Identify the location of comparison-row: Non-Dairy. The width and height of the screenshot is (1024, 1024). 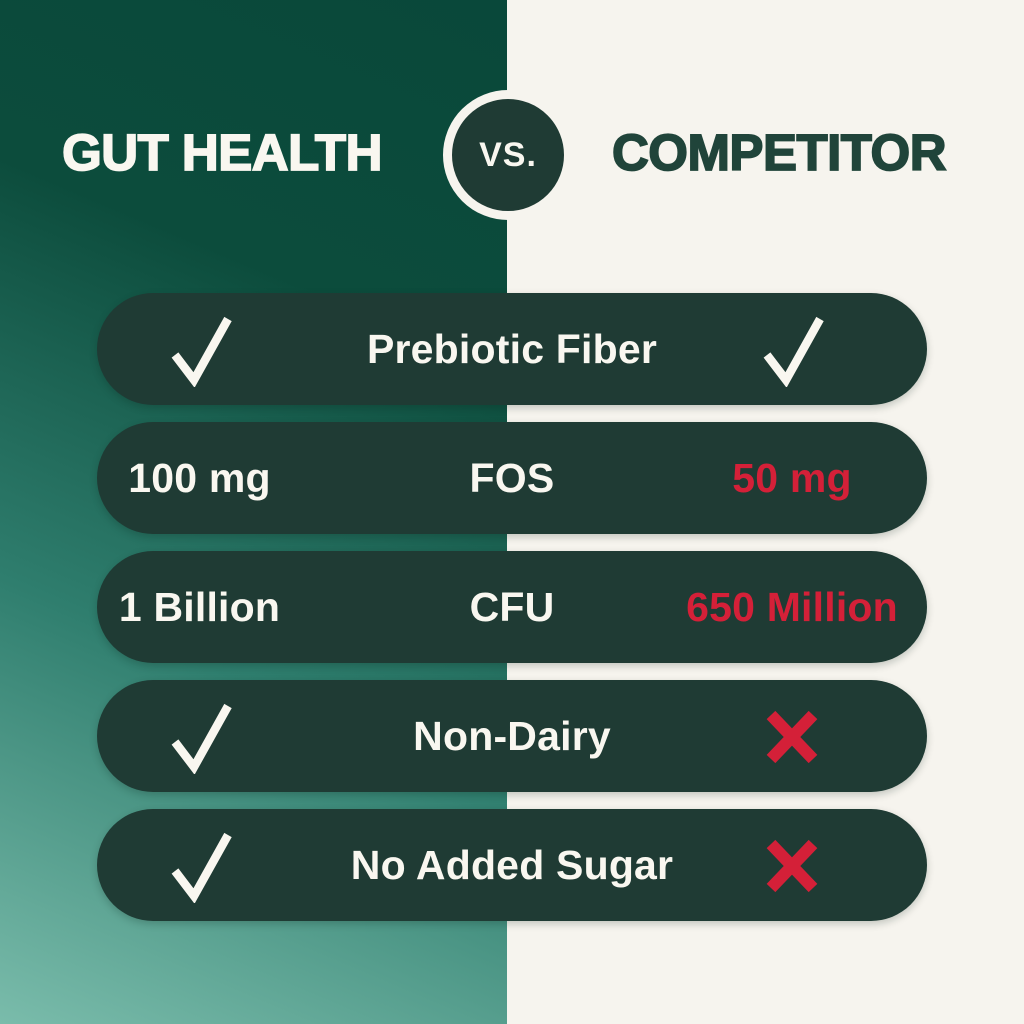
(512, 736).